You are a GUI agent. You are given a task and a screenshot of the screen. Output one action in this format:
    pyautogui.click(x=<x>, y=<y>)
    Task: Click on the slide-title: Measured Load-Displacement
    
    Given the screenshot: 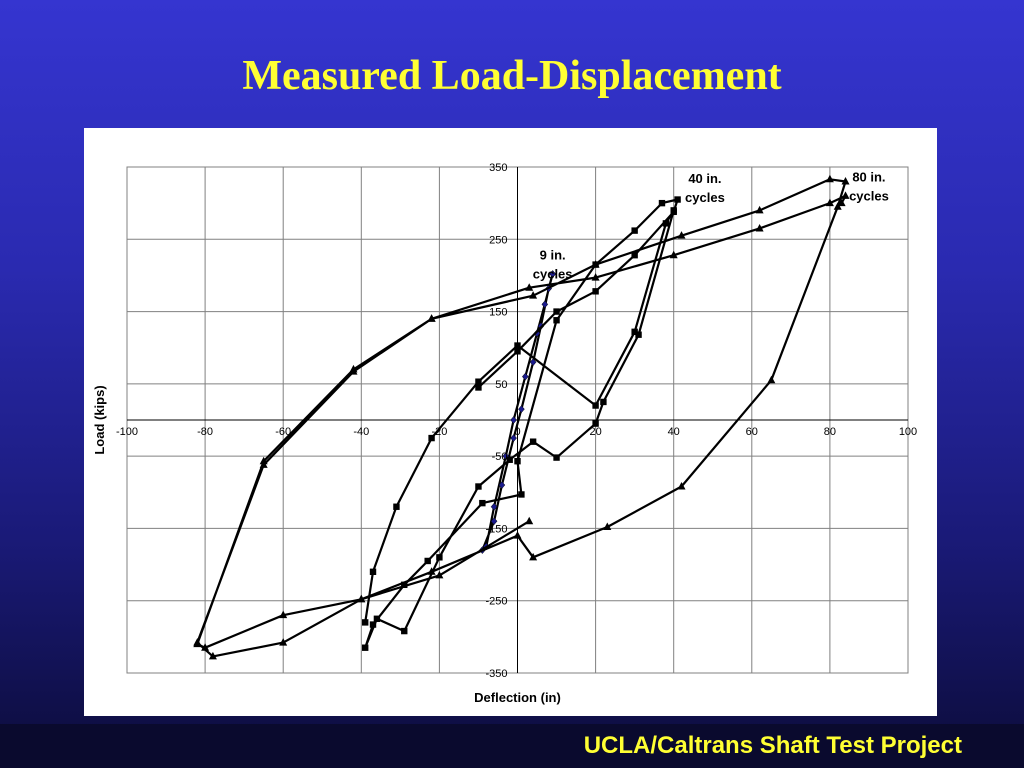 What is the action you would take?
    pyautogui.click(x=512, y=76)
    